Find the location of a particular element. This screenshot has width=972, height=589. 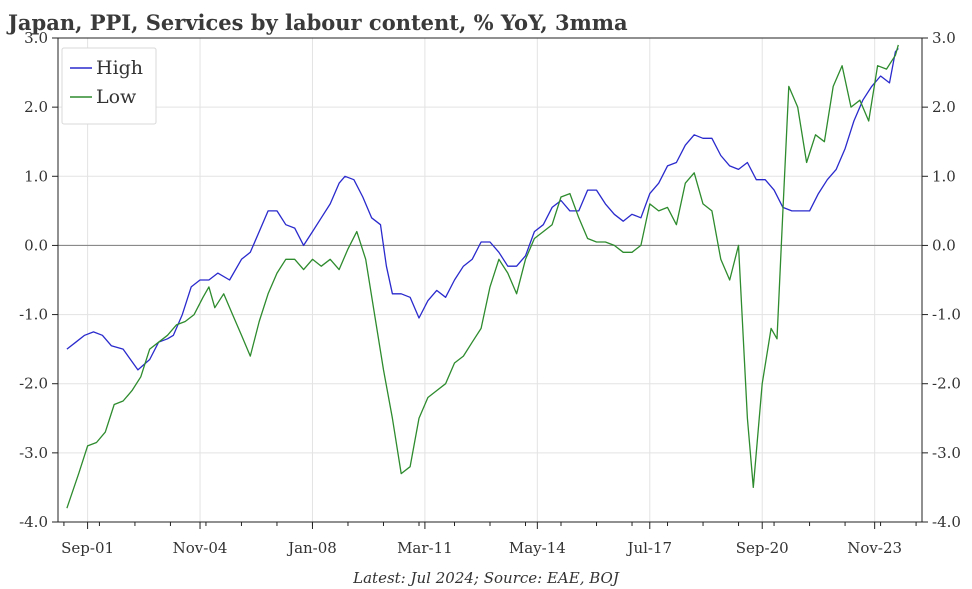

y-tick-label-right: 2.0 is located at coordinates (944, 107).